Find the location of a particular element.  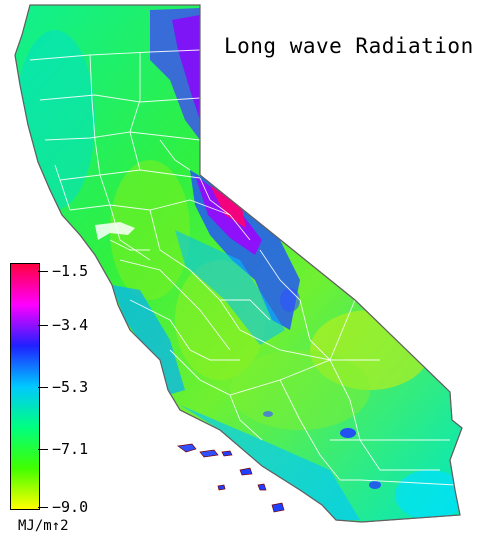

bay-water is located at coordinates (115, 231).